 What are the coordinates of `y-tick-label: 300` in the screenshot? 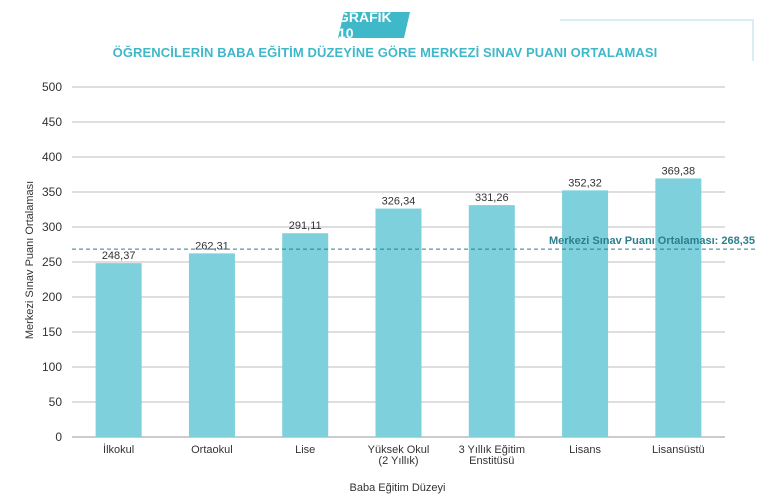 It's located at (52, 227).